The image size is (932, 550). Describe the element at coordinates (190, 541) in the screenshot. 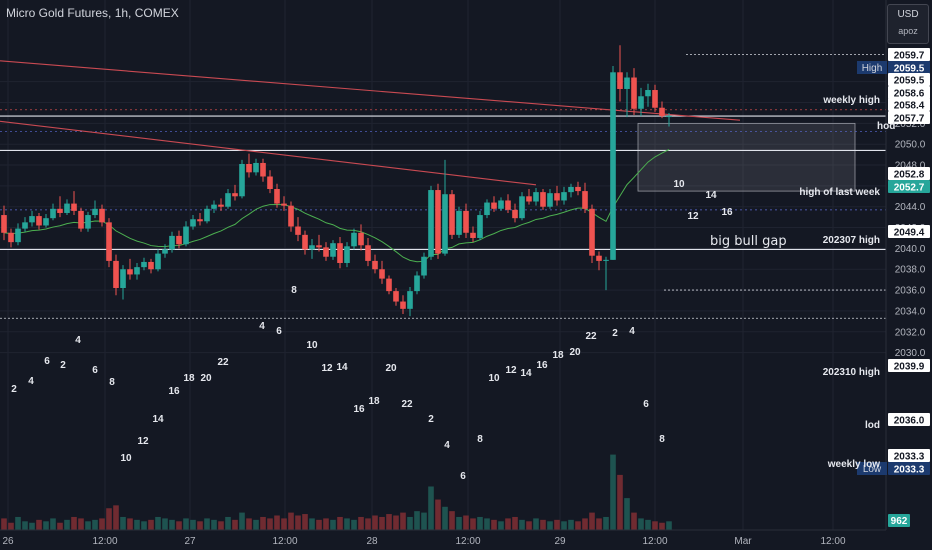

I see `time-tick: 27` at that location.